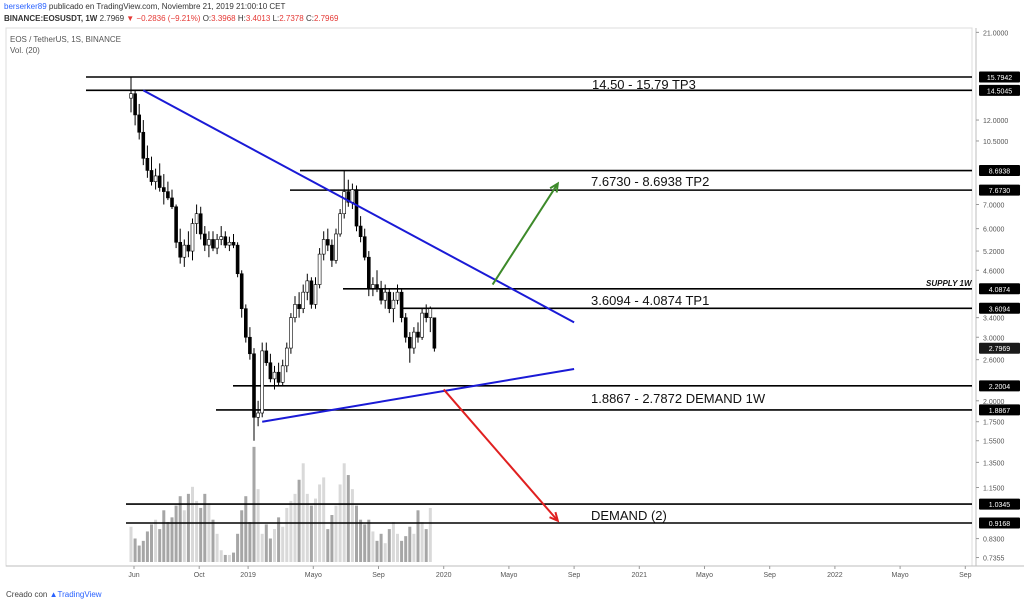 Image resolution: width=1024 pixels, height=605 pixels. What do you see at coordinates (994, 205) in the screenshot?
I see `price-tick-label: 7.0000` at bounding box center [994, 205].